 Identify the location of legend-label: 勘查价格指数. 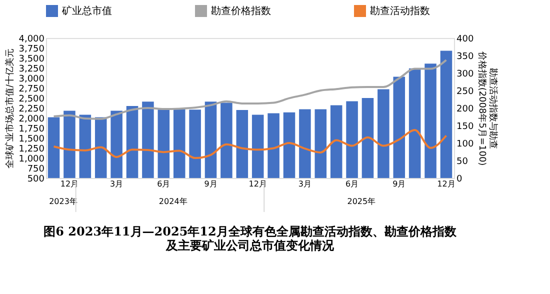
(241, 11).